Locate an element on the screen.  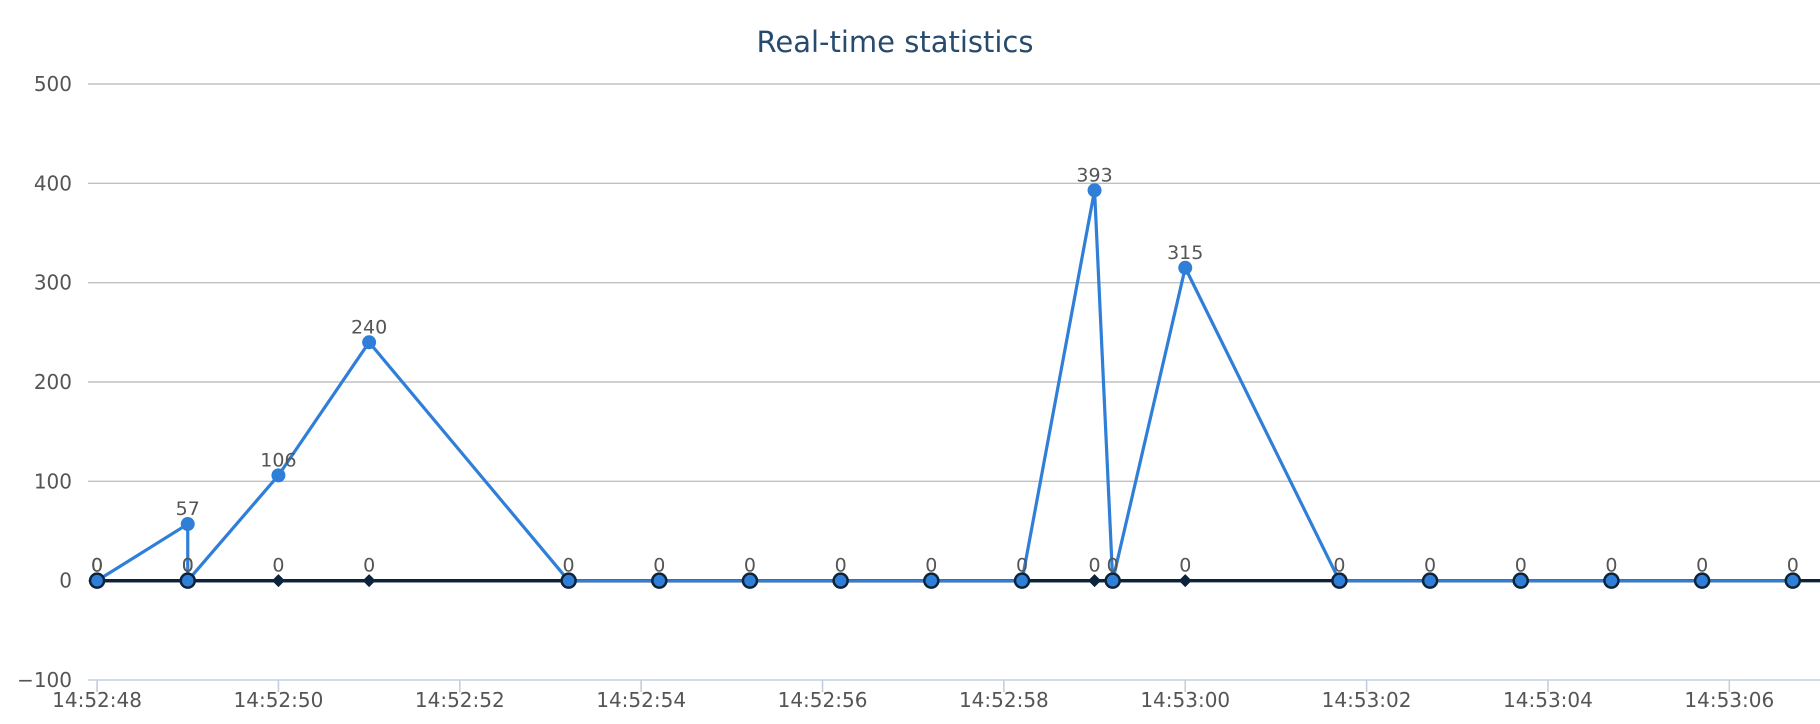
x-tick-label: 14:53:02 is located at coordinates (1367, 700).